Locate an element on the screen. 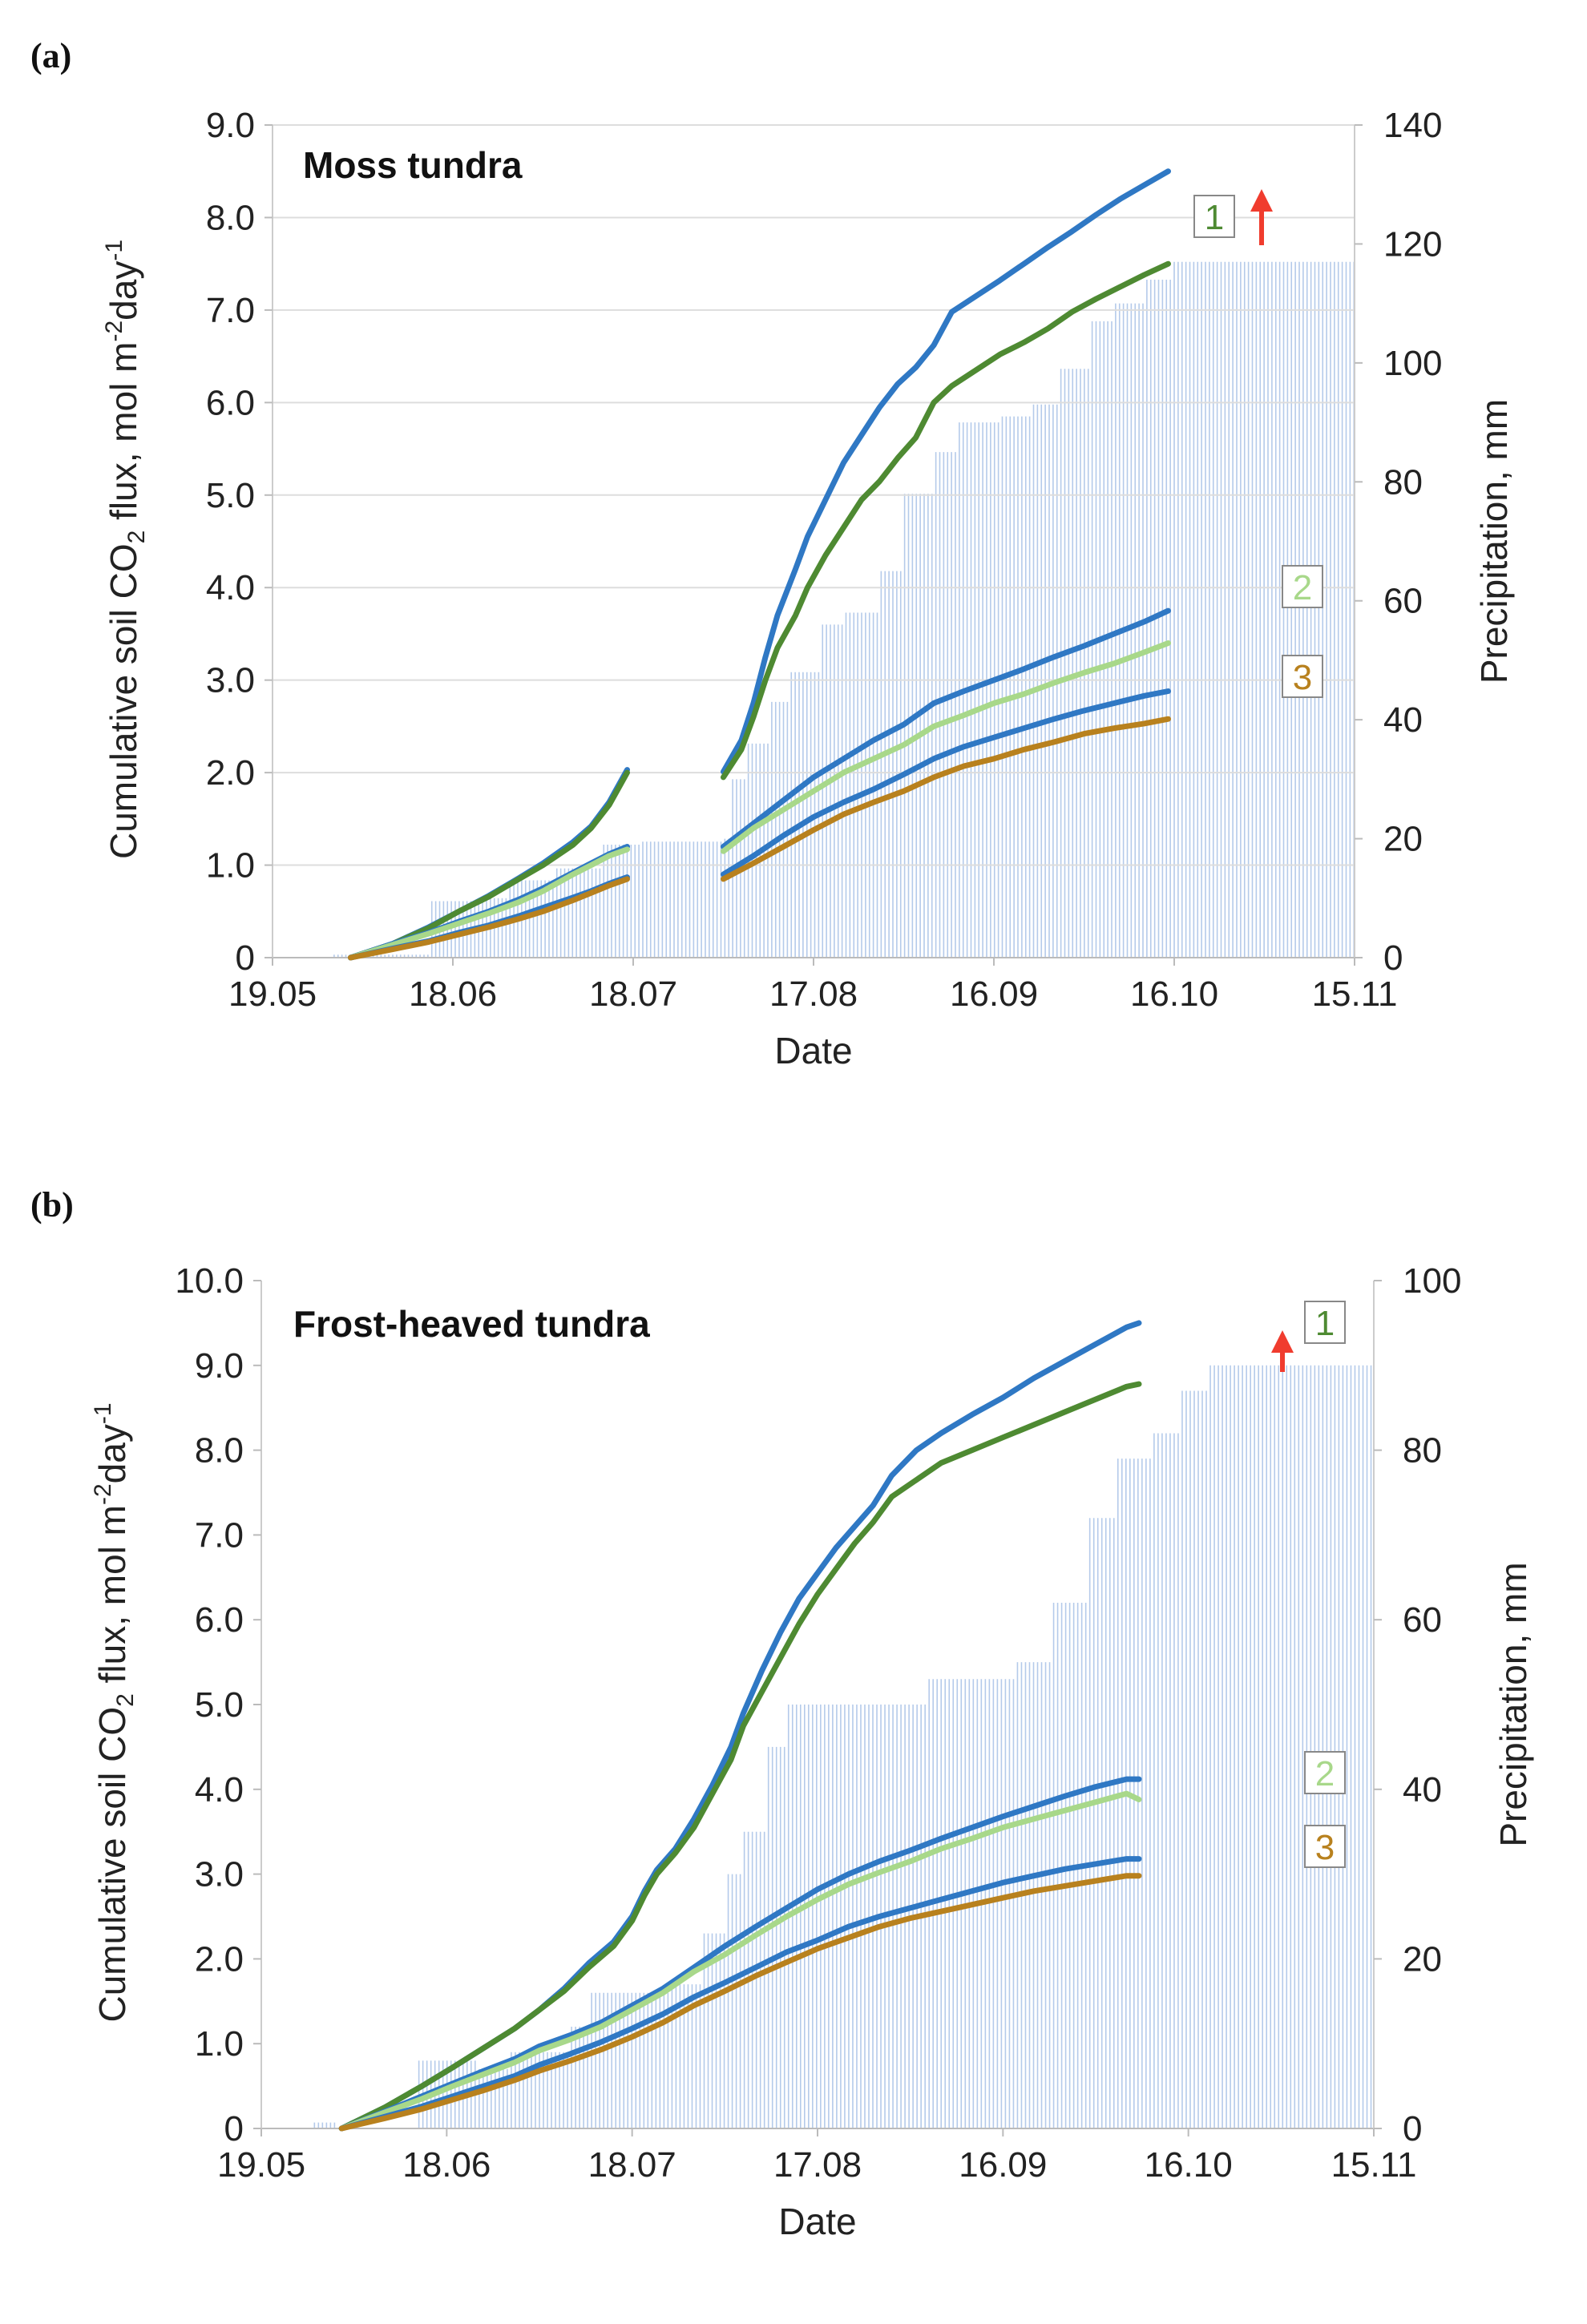  y-axis-title: Cumulative soil CO2 flux, mol m-2day-1 is located at coordinates (125, 549).